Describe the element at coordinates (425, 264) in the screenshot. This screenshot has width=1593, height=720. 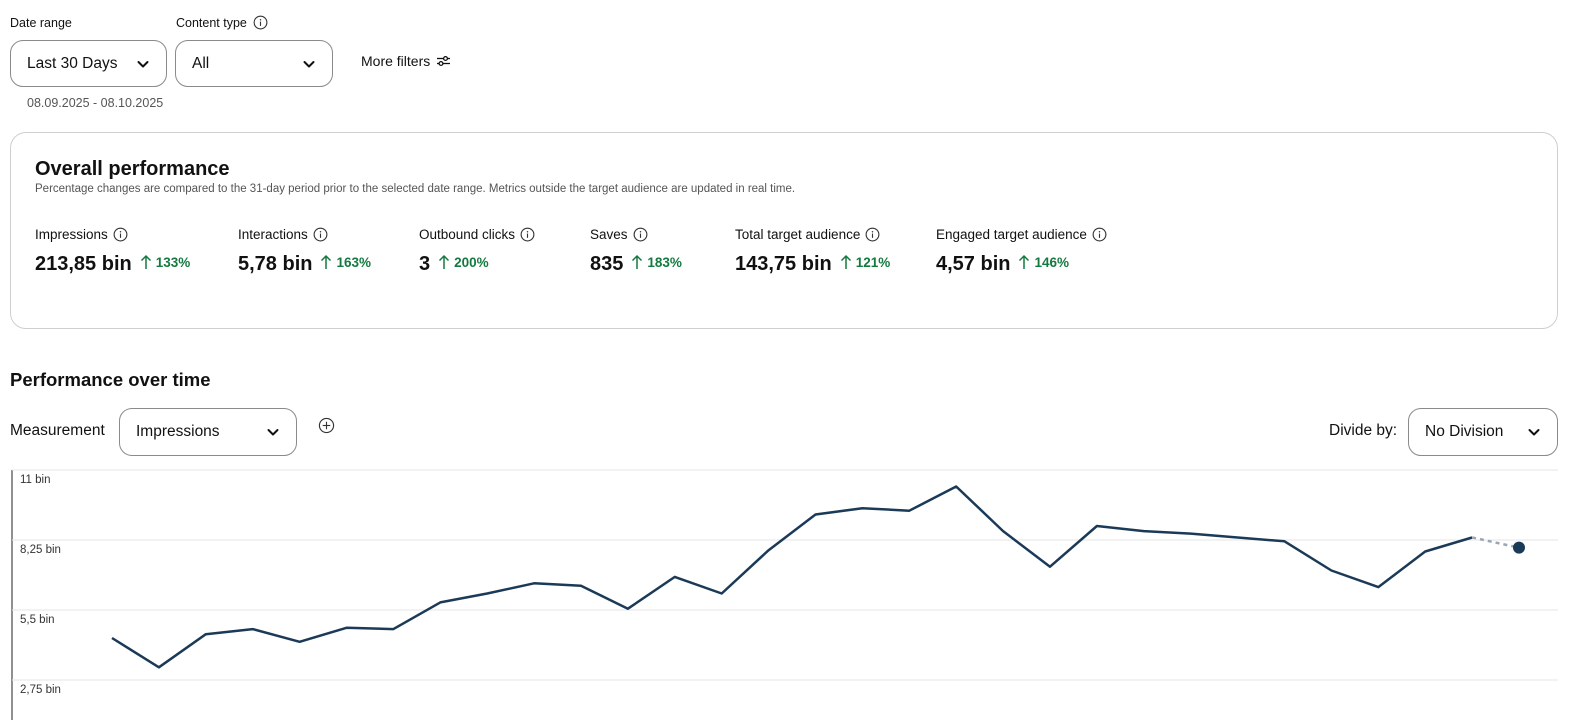
I see `metric-value: 3` at that location.